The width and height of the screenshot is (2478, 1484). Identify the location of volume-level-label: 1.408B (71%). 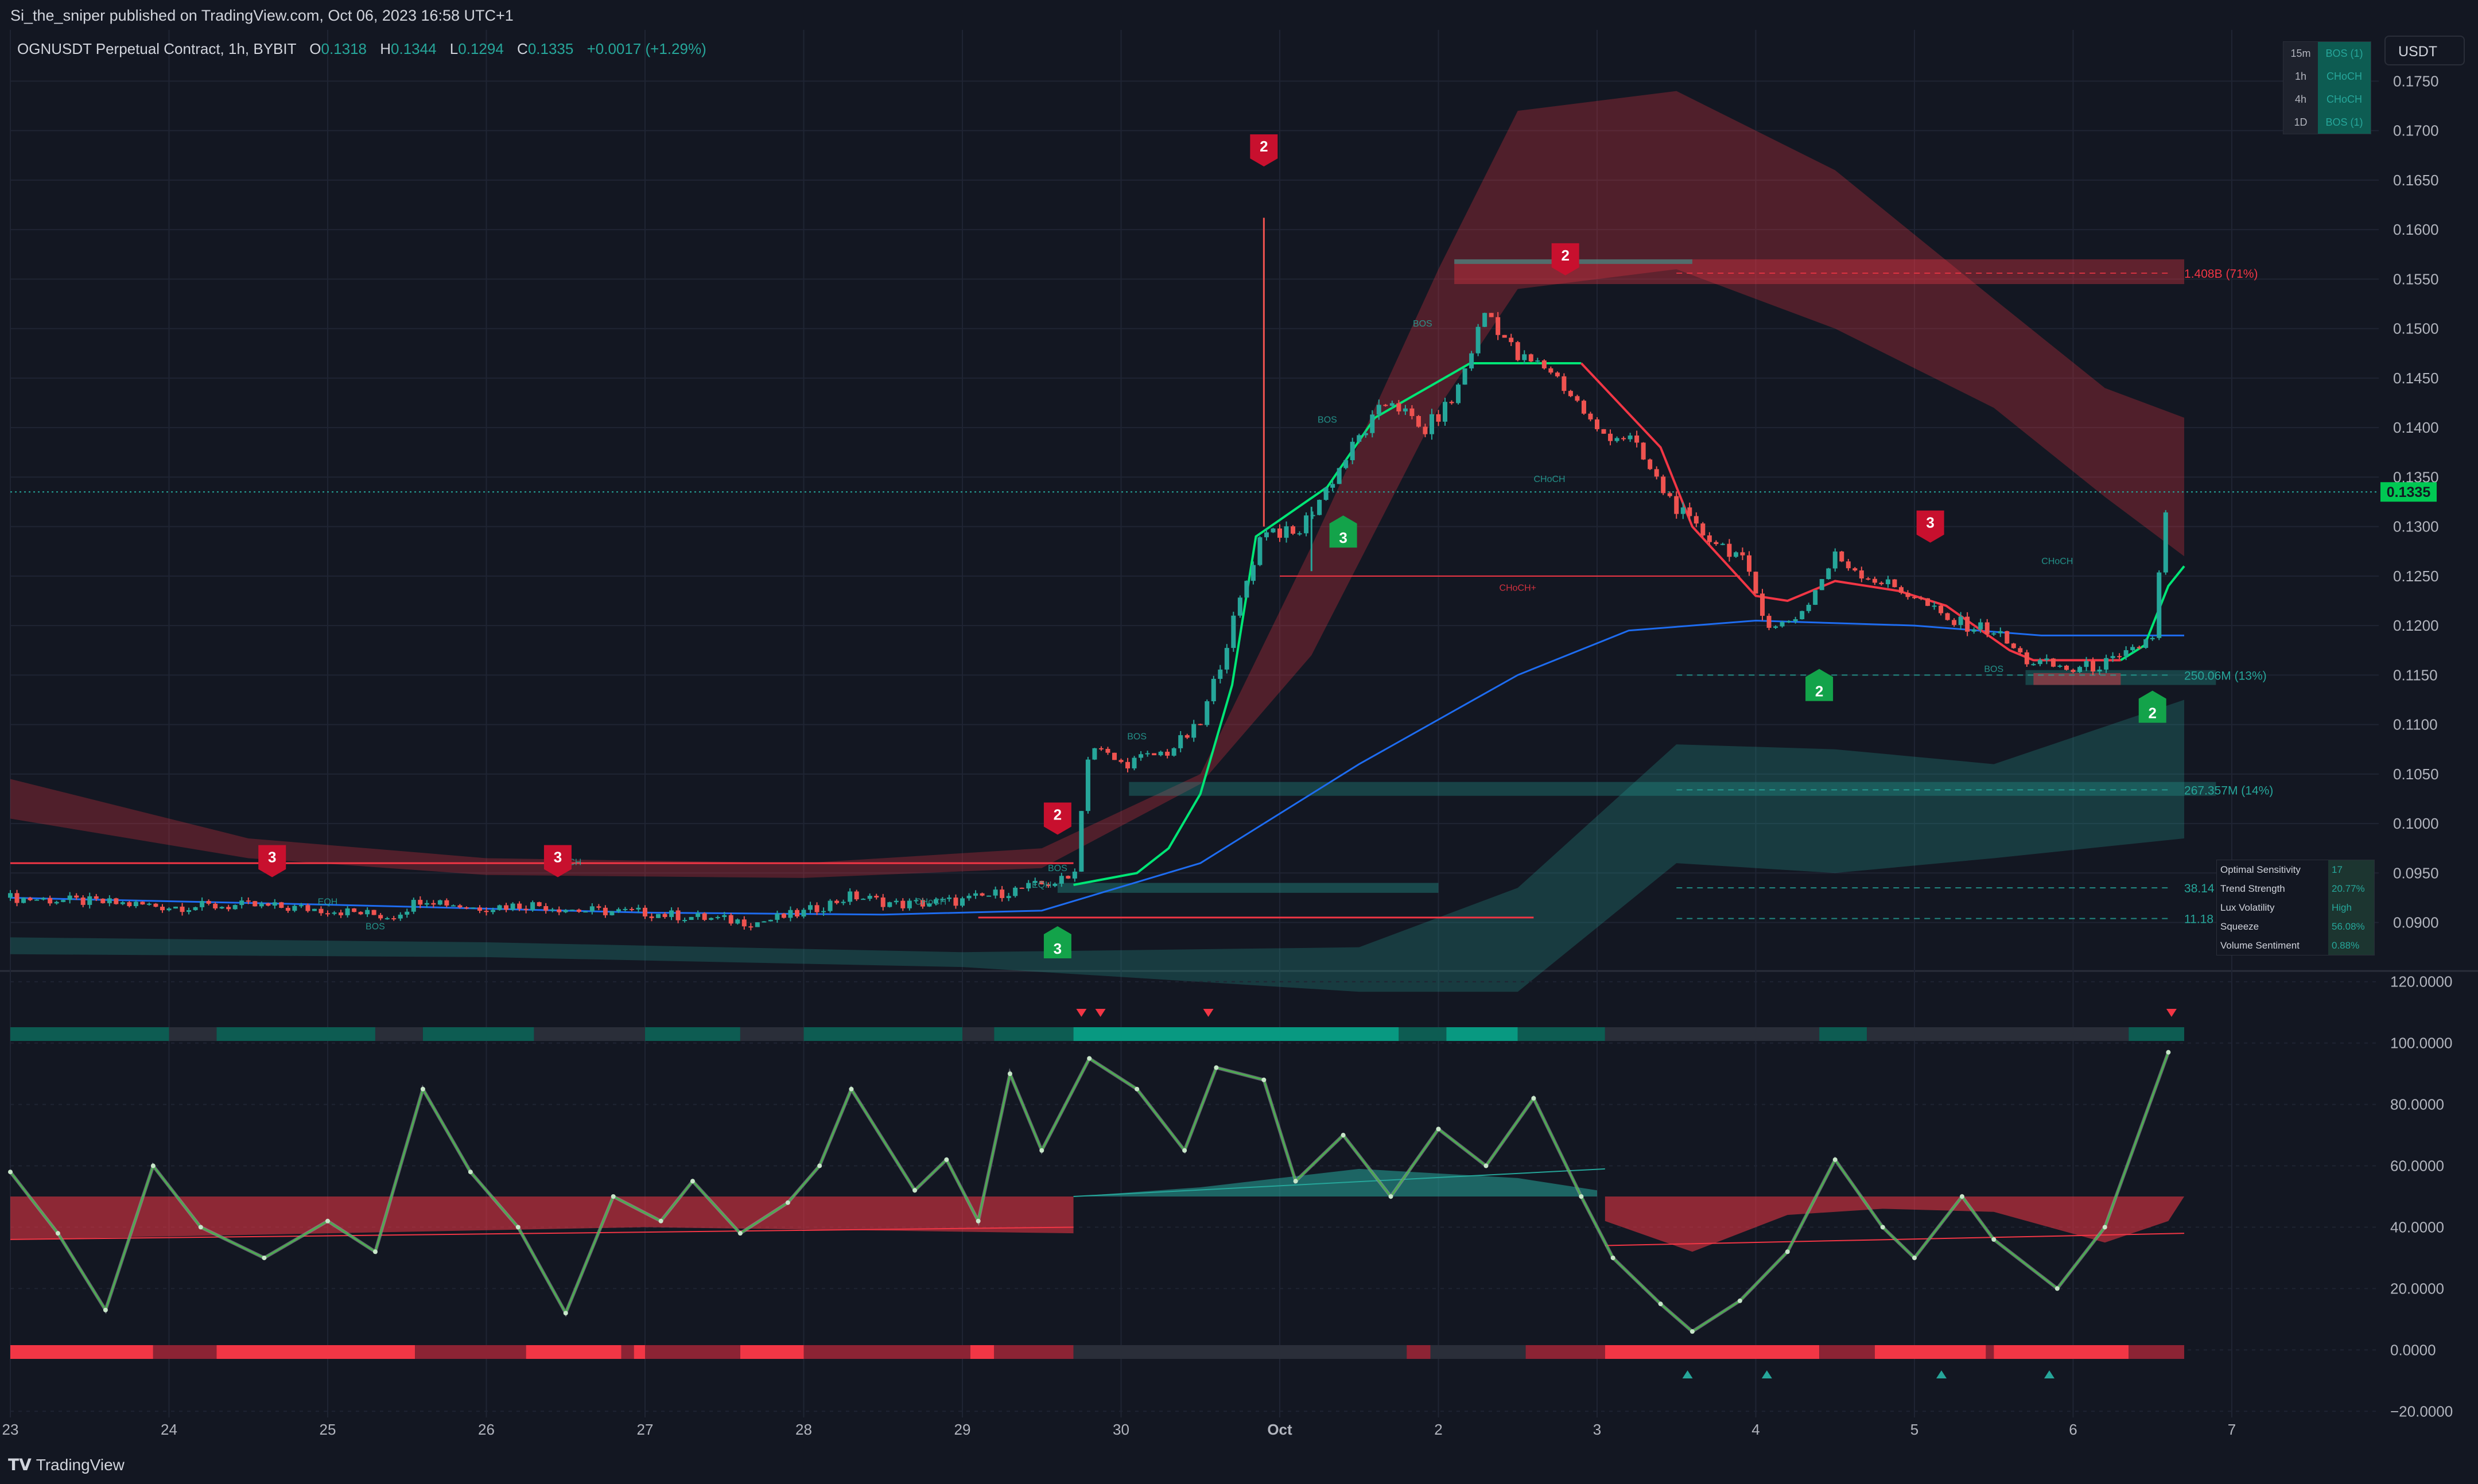
(2221, 274).